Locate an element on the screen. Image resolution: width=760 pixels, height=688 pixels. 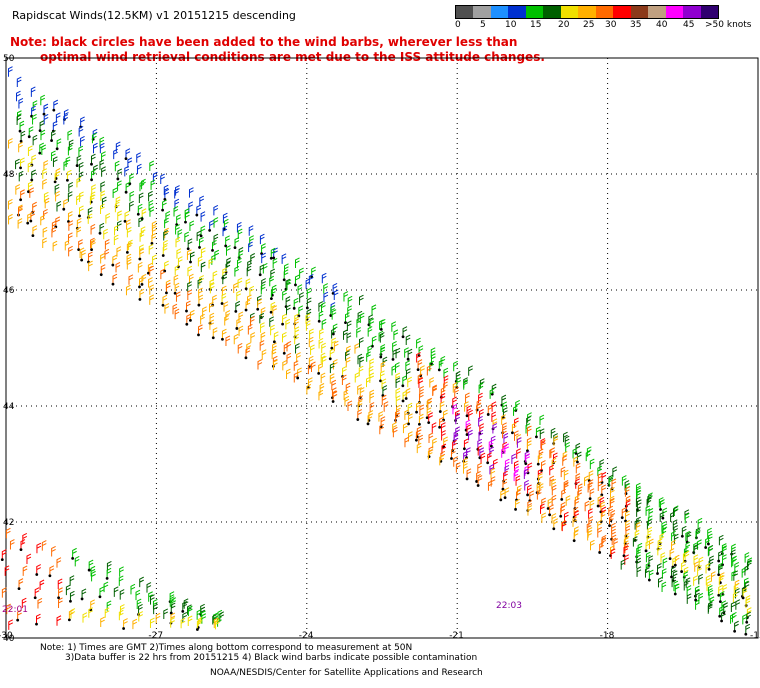
lat-labels: 50 48 46 44 42 40 is located at coordinates (9, 349).